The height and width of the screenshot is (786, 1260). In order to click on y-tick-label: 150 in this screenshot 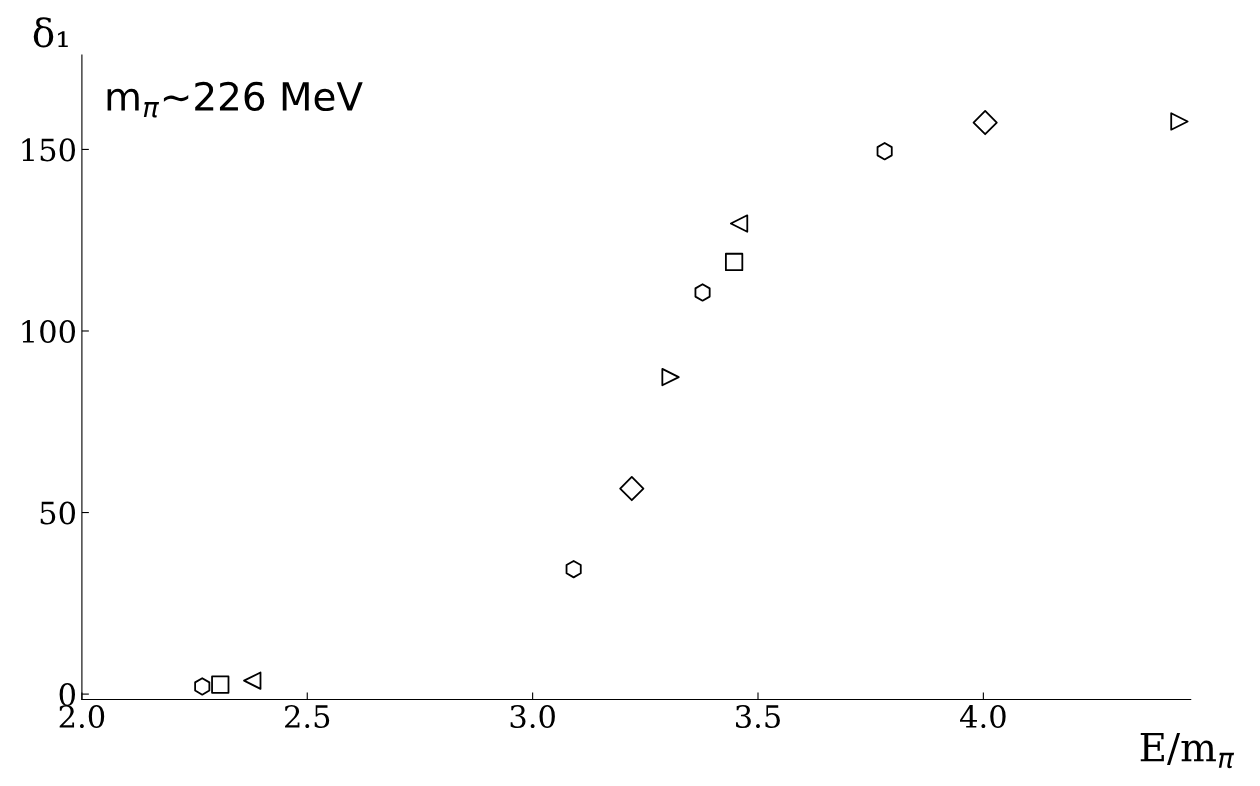, I will do `click(49, 150)`.